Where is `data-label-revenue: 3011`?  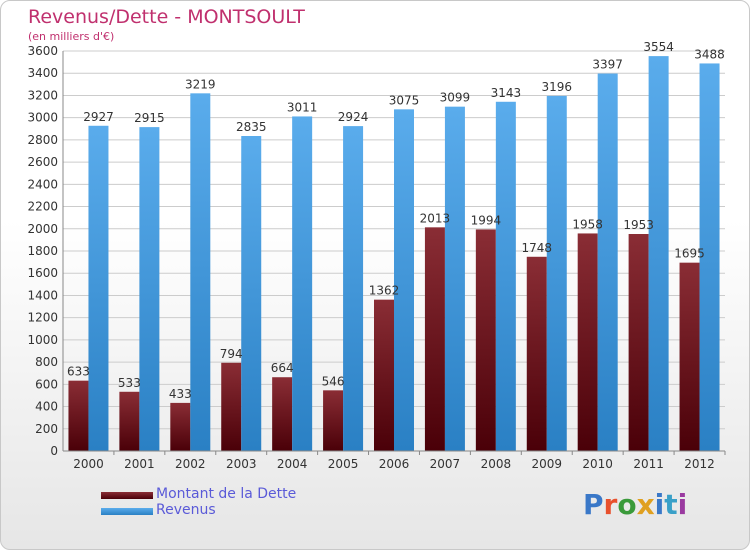 data-label-revenue: 3011 is located at coordinates (302, 107).